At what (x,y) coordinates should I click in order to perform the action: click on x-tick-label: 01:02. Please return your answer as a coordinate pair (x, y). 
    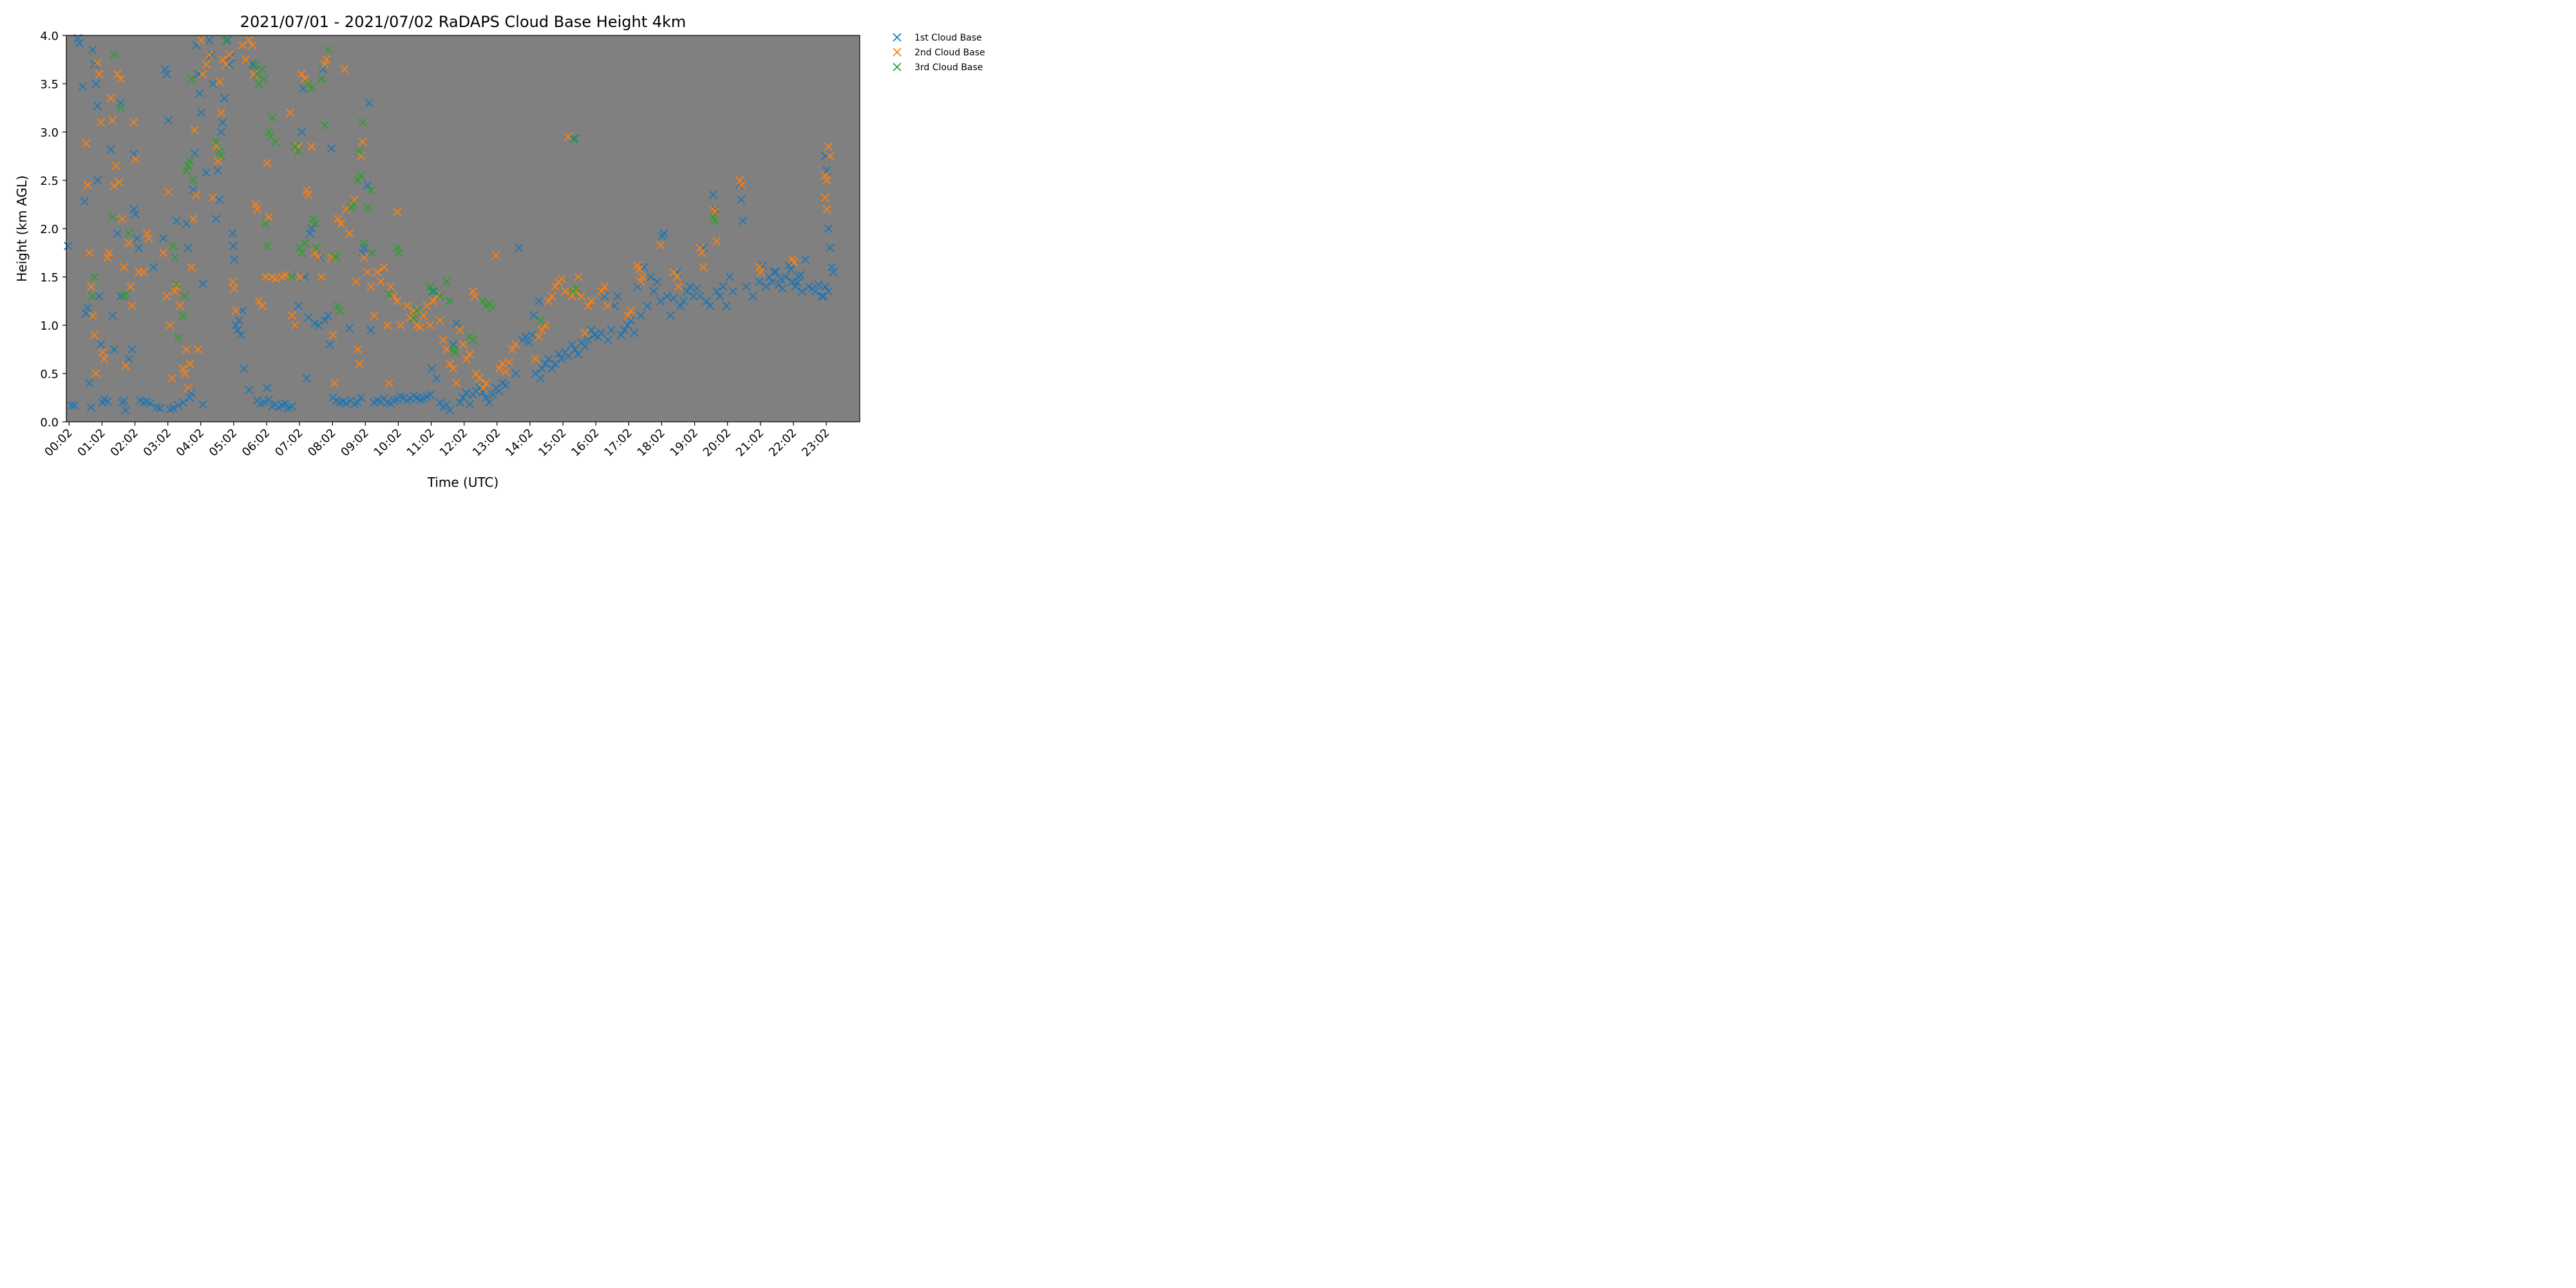
    Looking at the image, I should click on (92, 443).